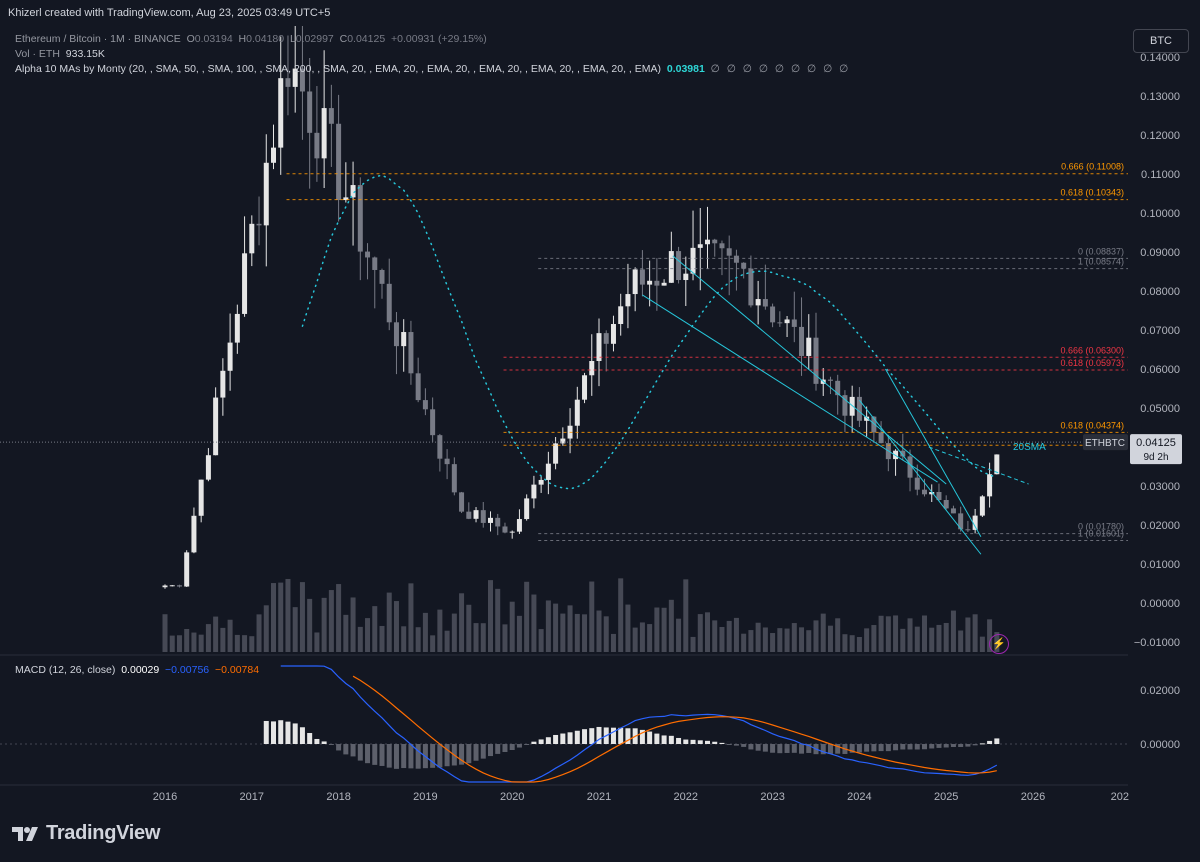  I want to click on y-tick-label: 0.05000, so click(1160, 409).